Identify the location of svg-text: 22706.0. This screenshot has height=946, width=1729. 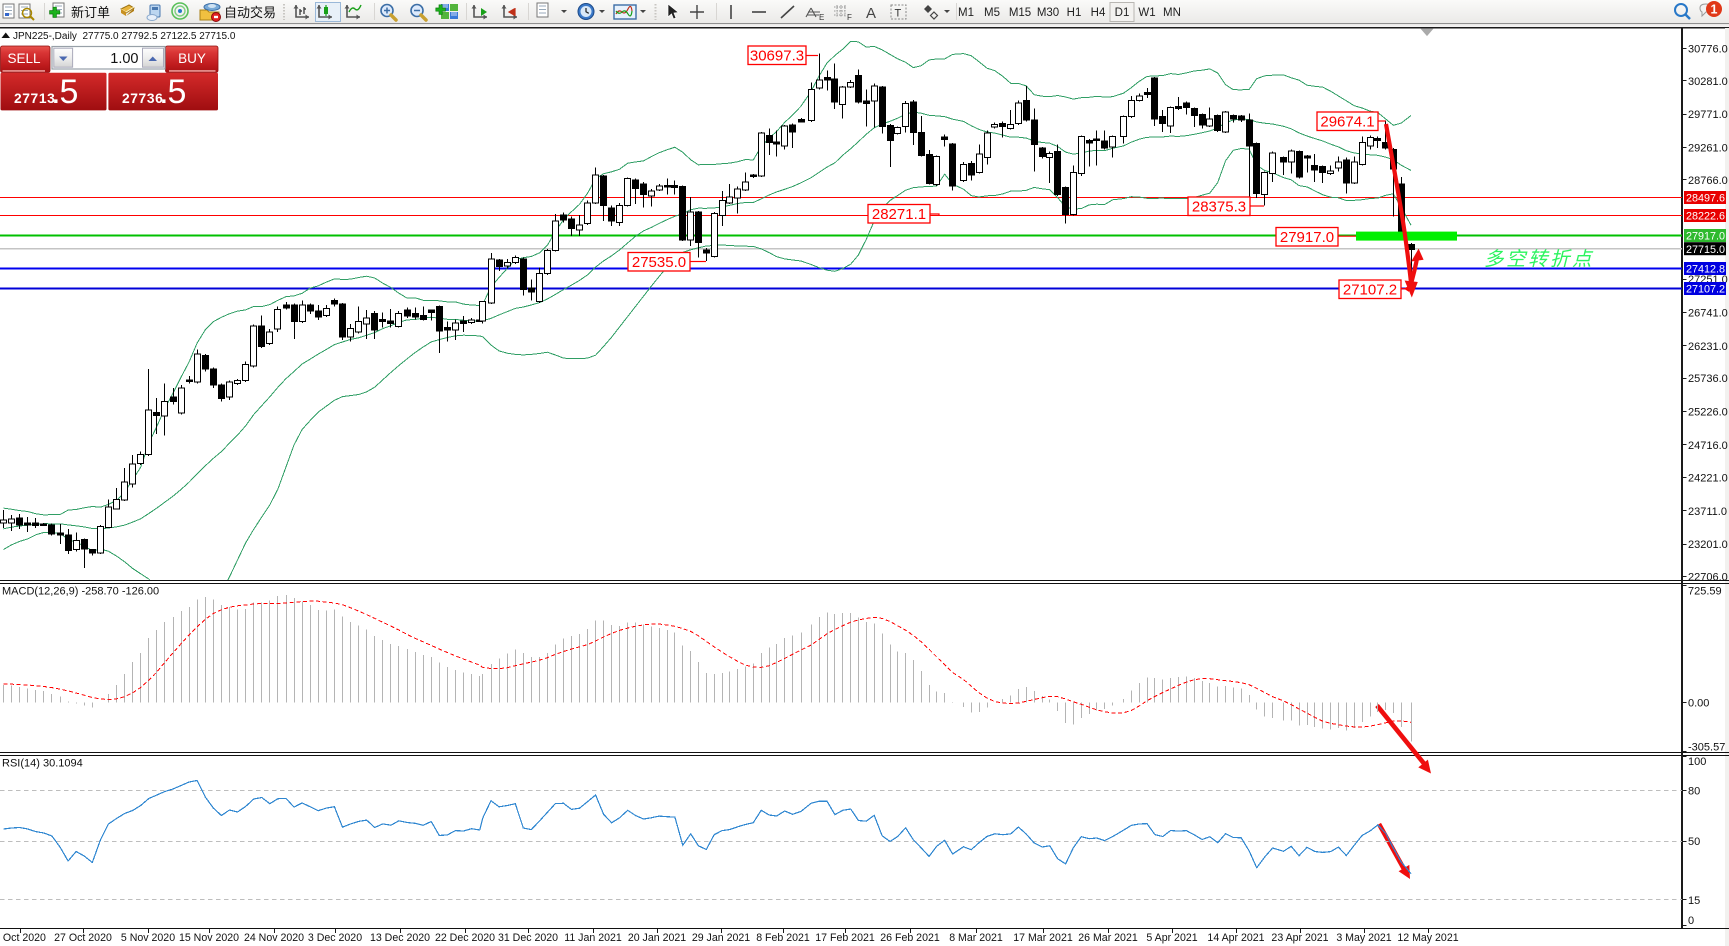
(1708, 578).